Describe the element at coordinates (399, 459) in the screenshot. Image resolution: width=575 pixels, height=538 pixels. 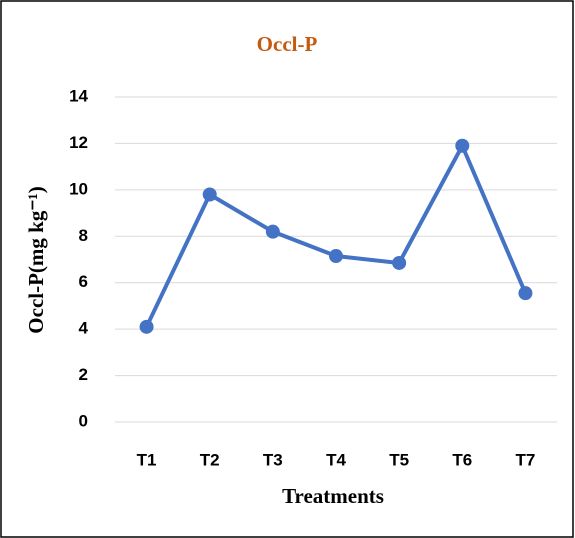
I see `x-tick-label: T5` at that location.